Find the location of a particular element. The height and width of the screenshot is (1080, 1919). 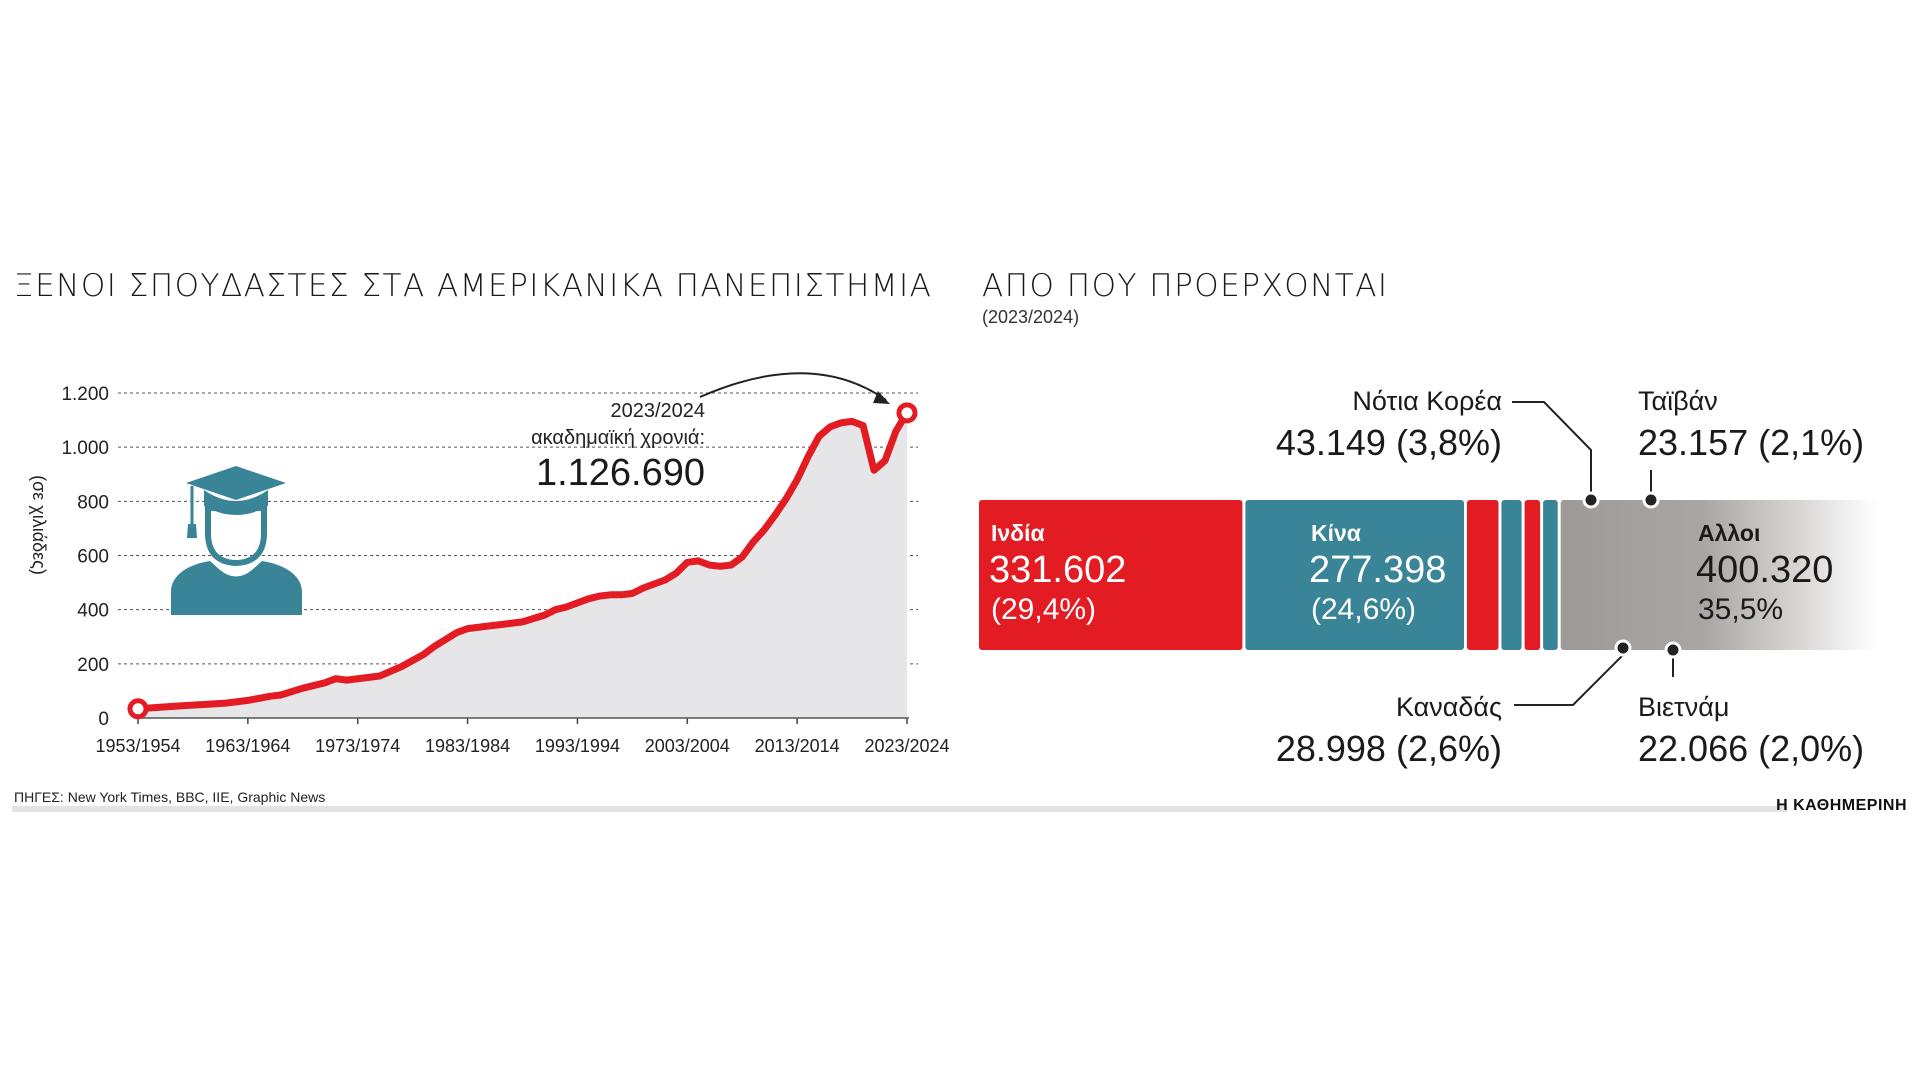

y-tick-label: 1.000 is located at coordinates (85, 448).